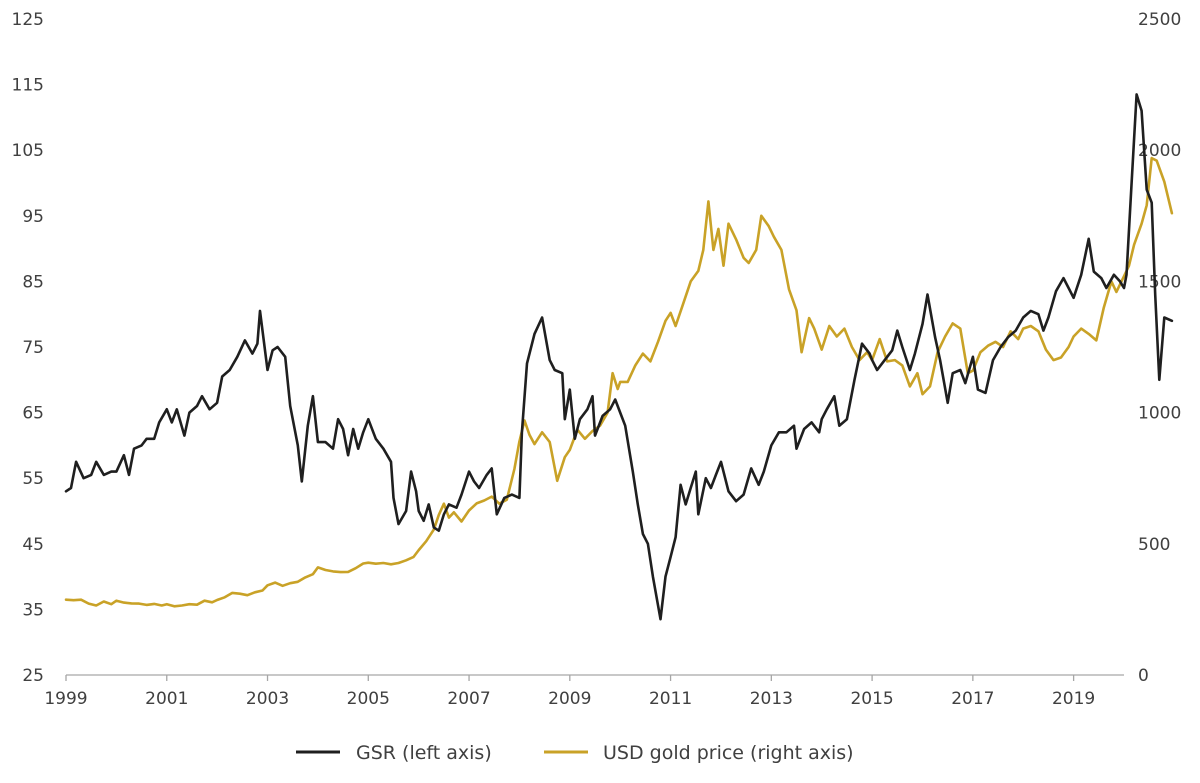 The image size is (1200, 783). I want to click on x-tick-label-2009: 2009, so click(569, 699).